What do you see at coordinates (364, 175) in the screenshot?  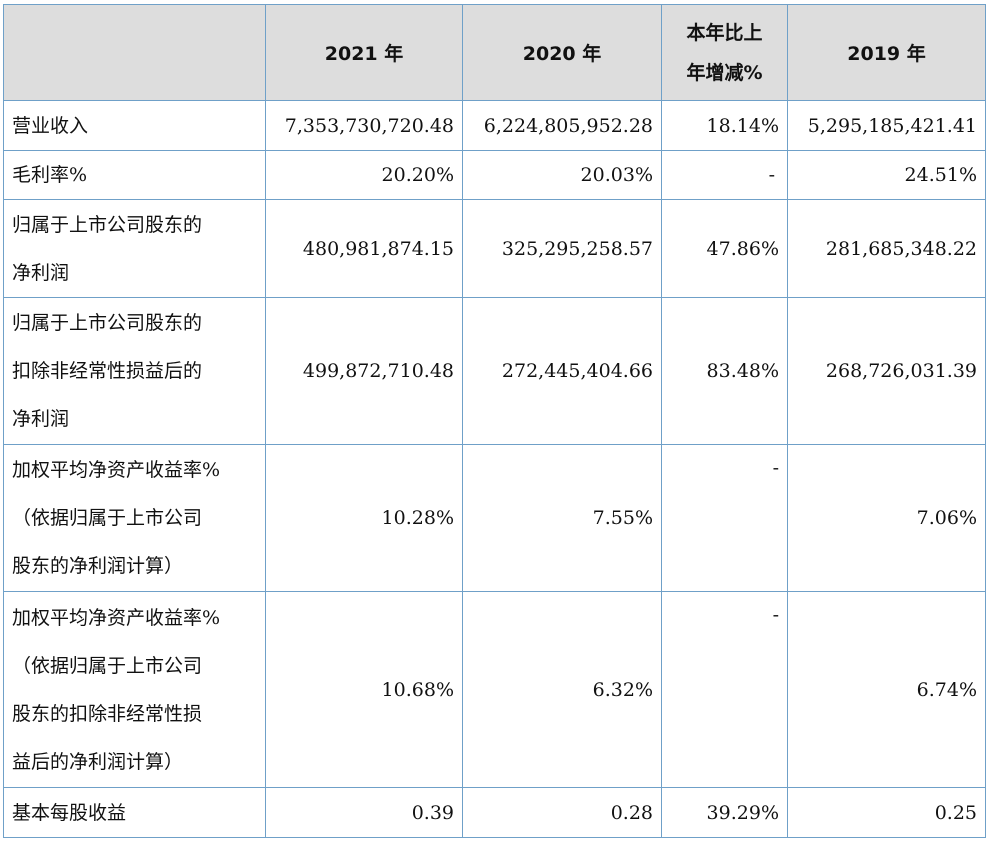 I see `cell-2021: 20.20%` at bounding box center [364, 175].